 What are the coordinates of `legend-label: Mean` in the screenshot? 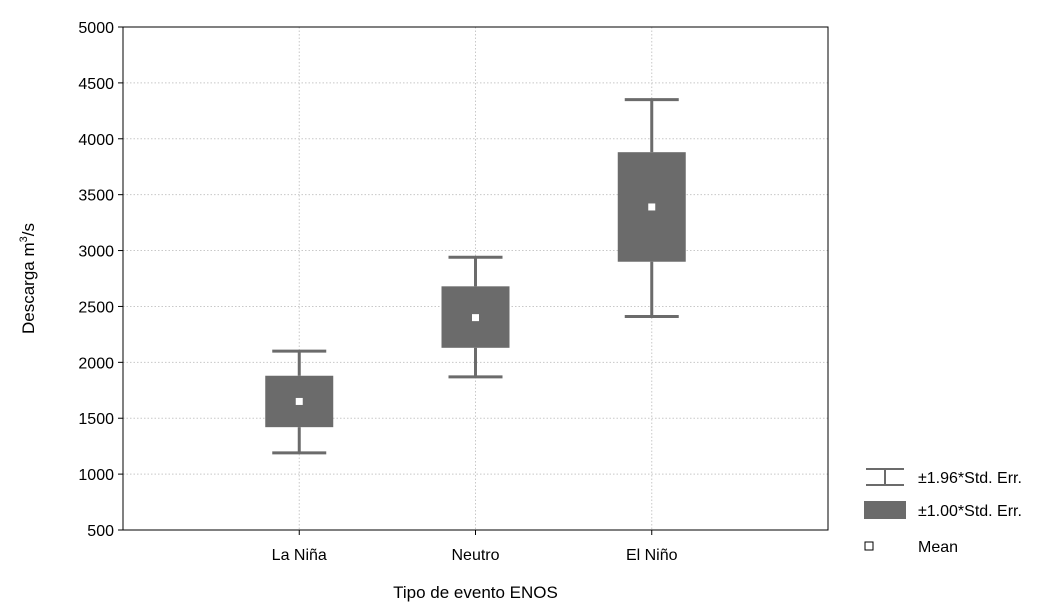 It's located at (938, 547).